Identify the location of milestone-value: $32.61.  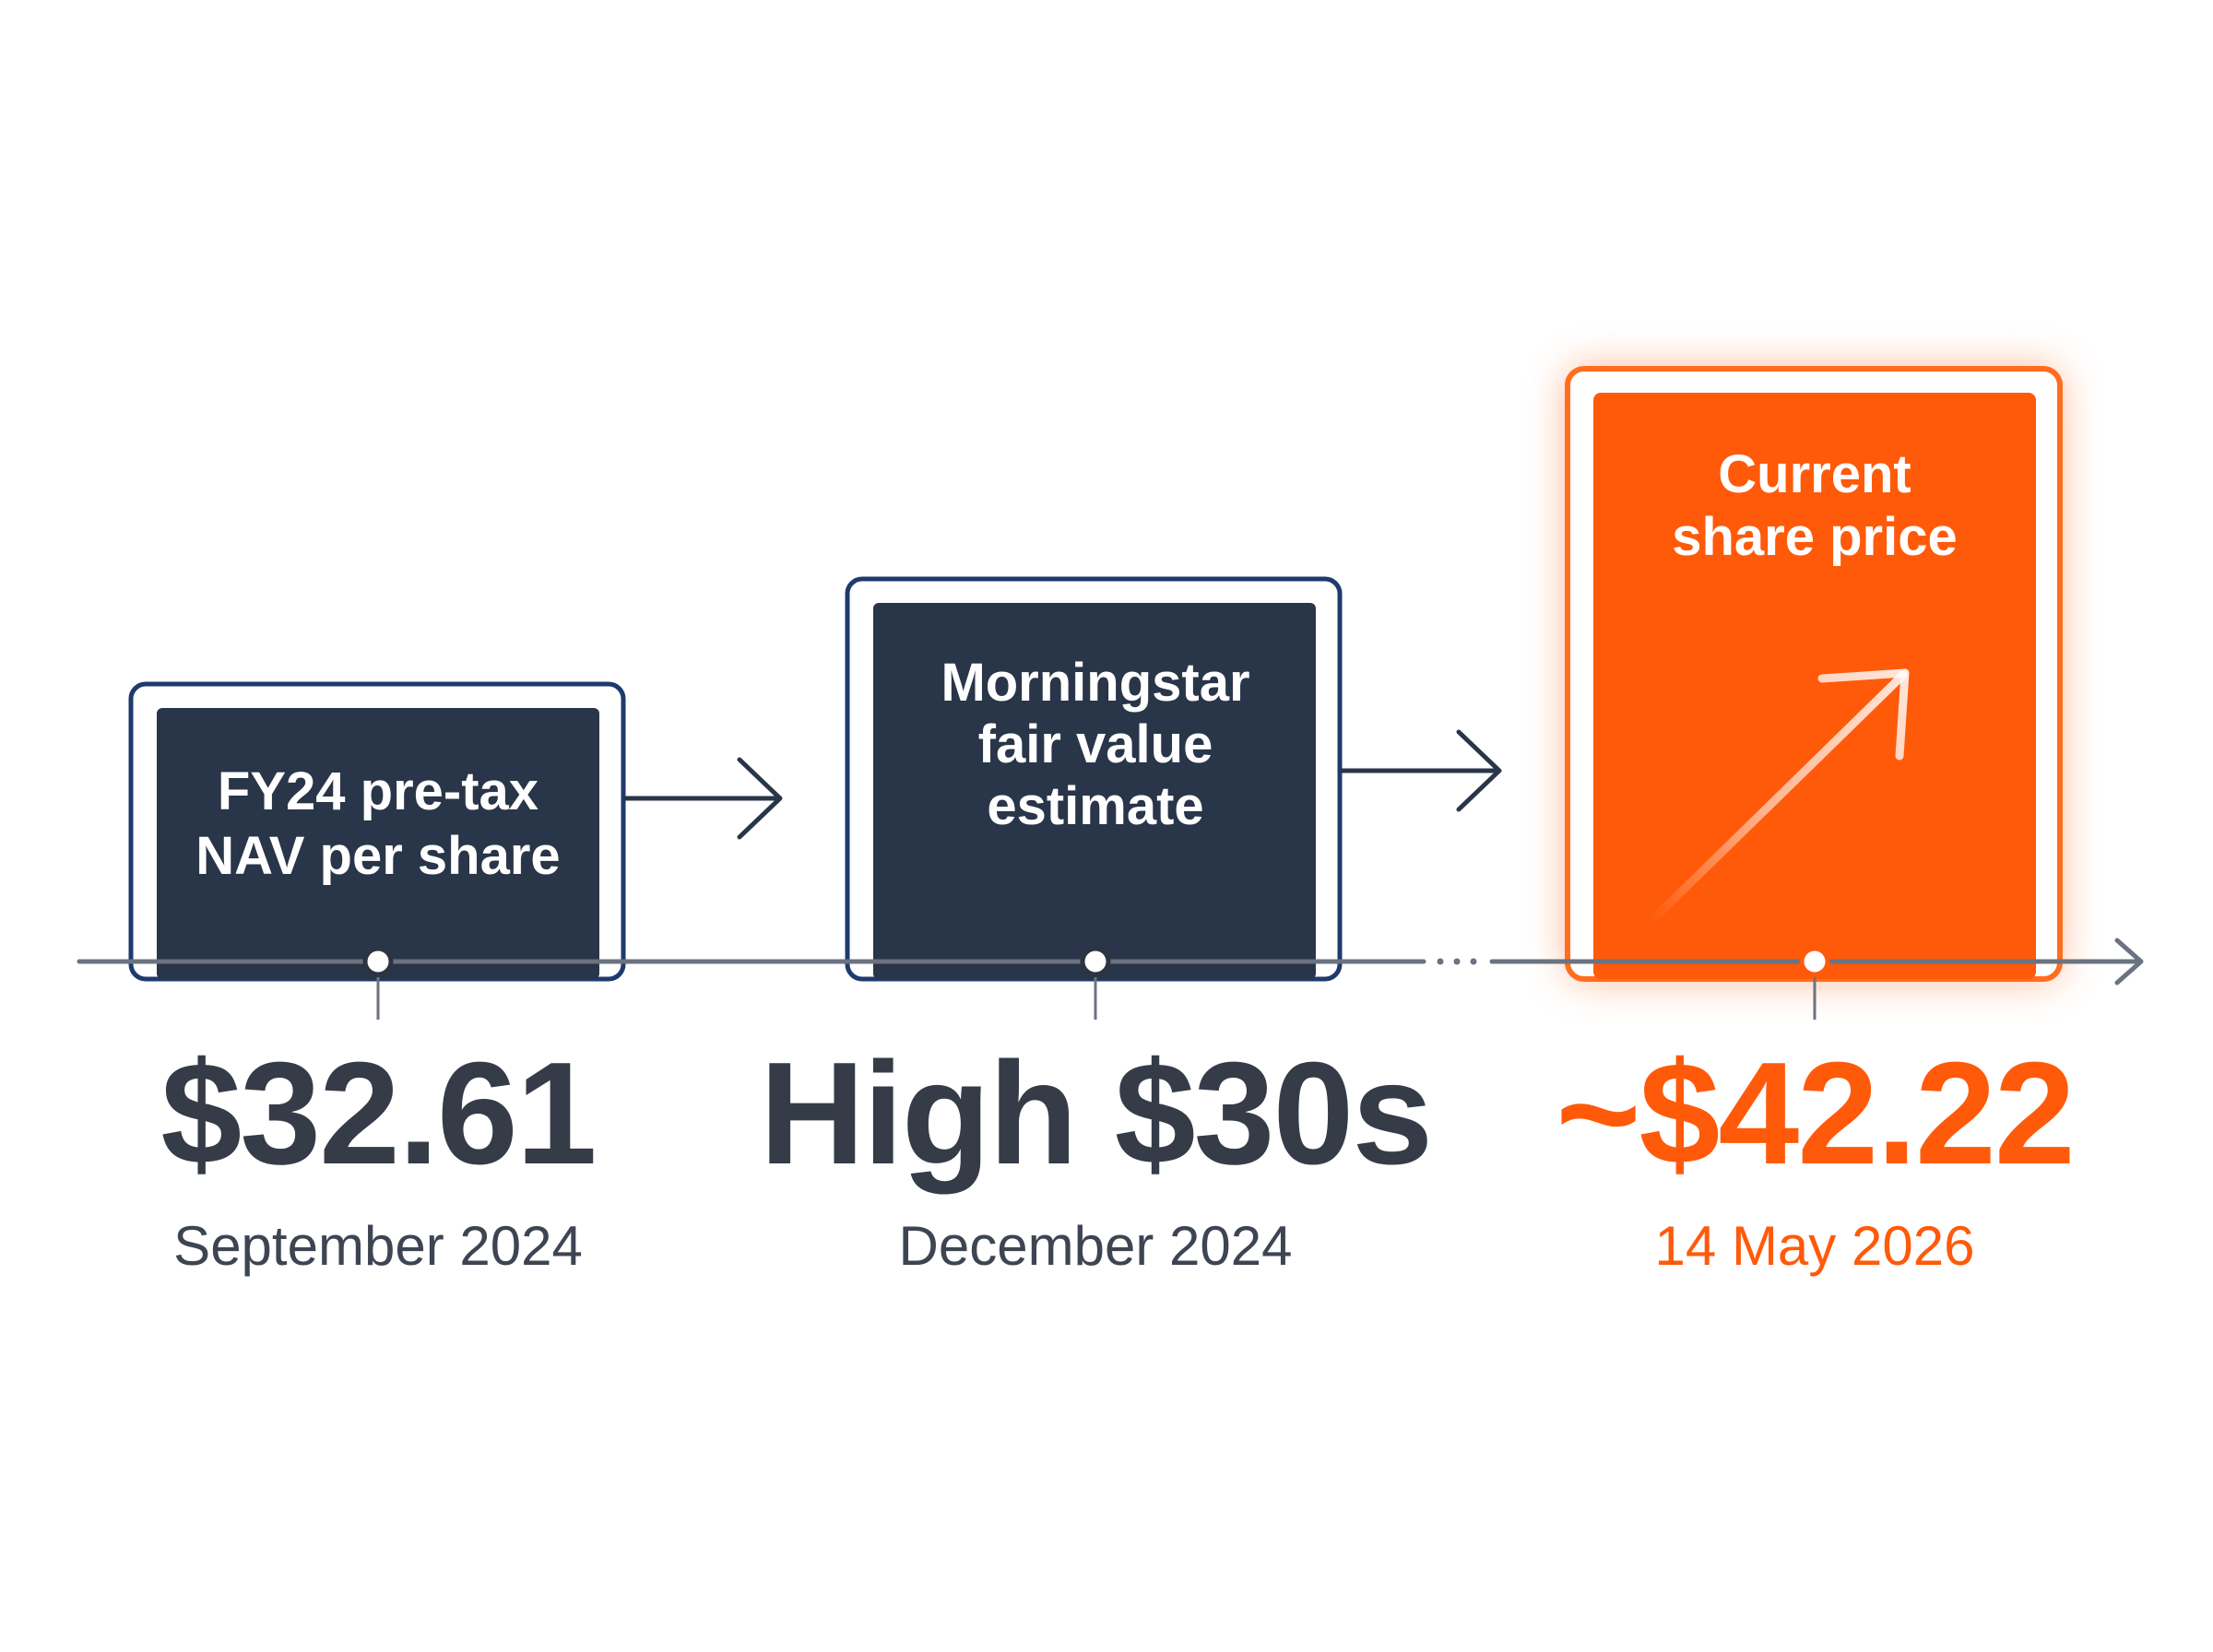
(377, 1113).